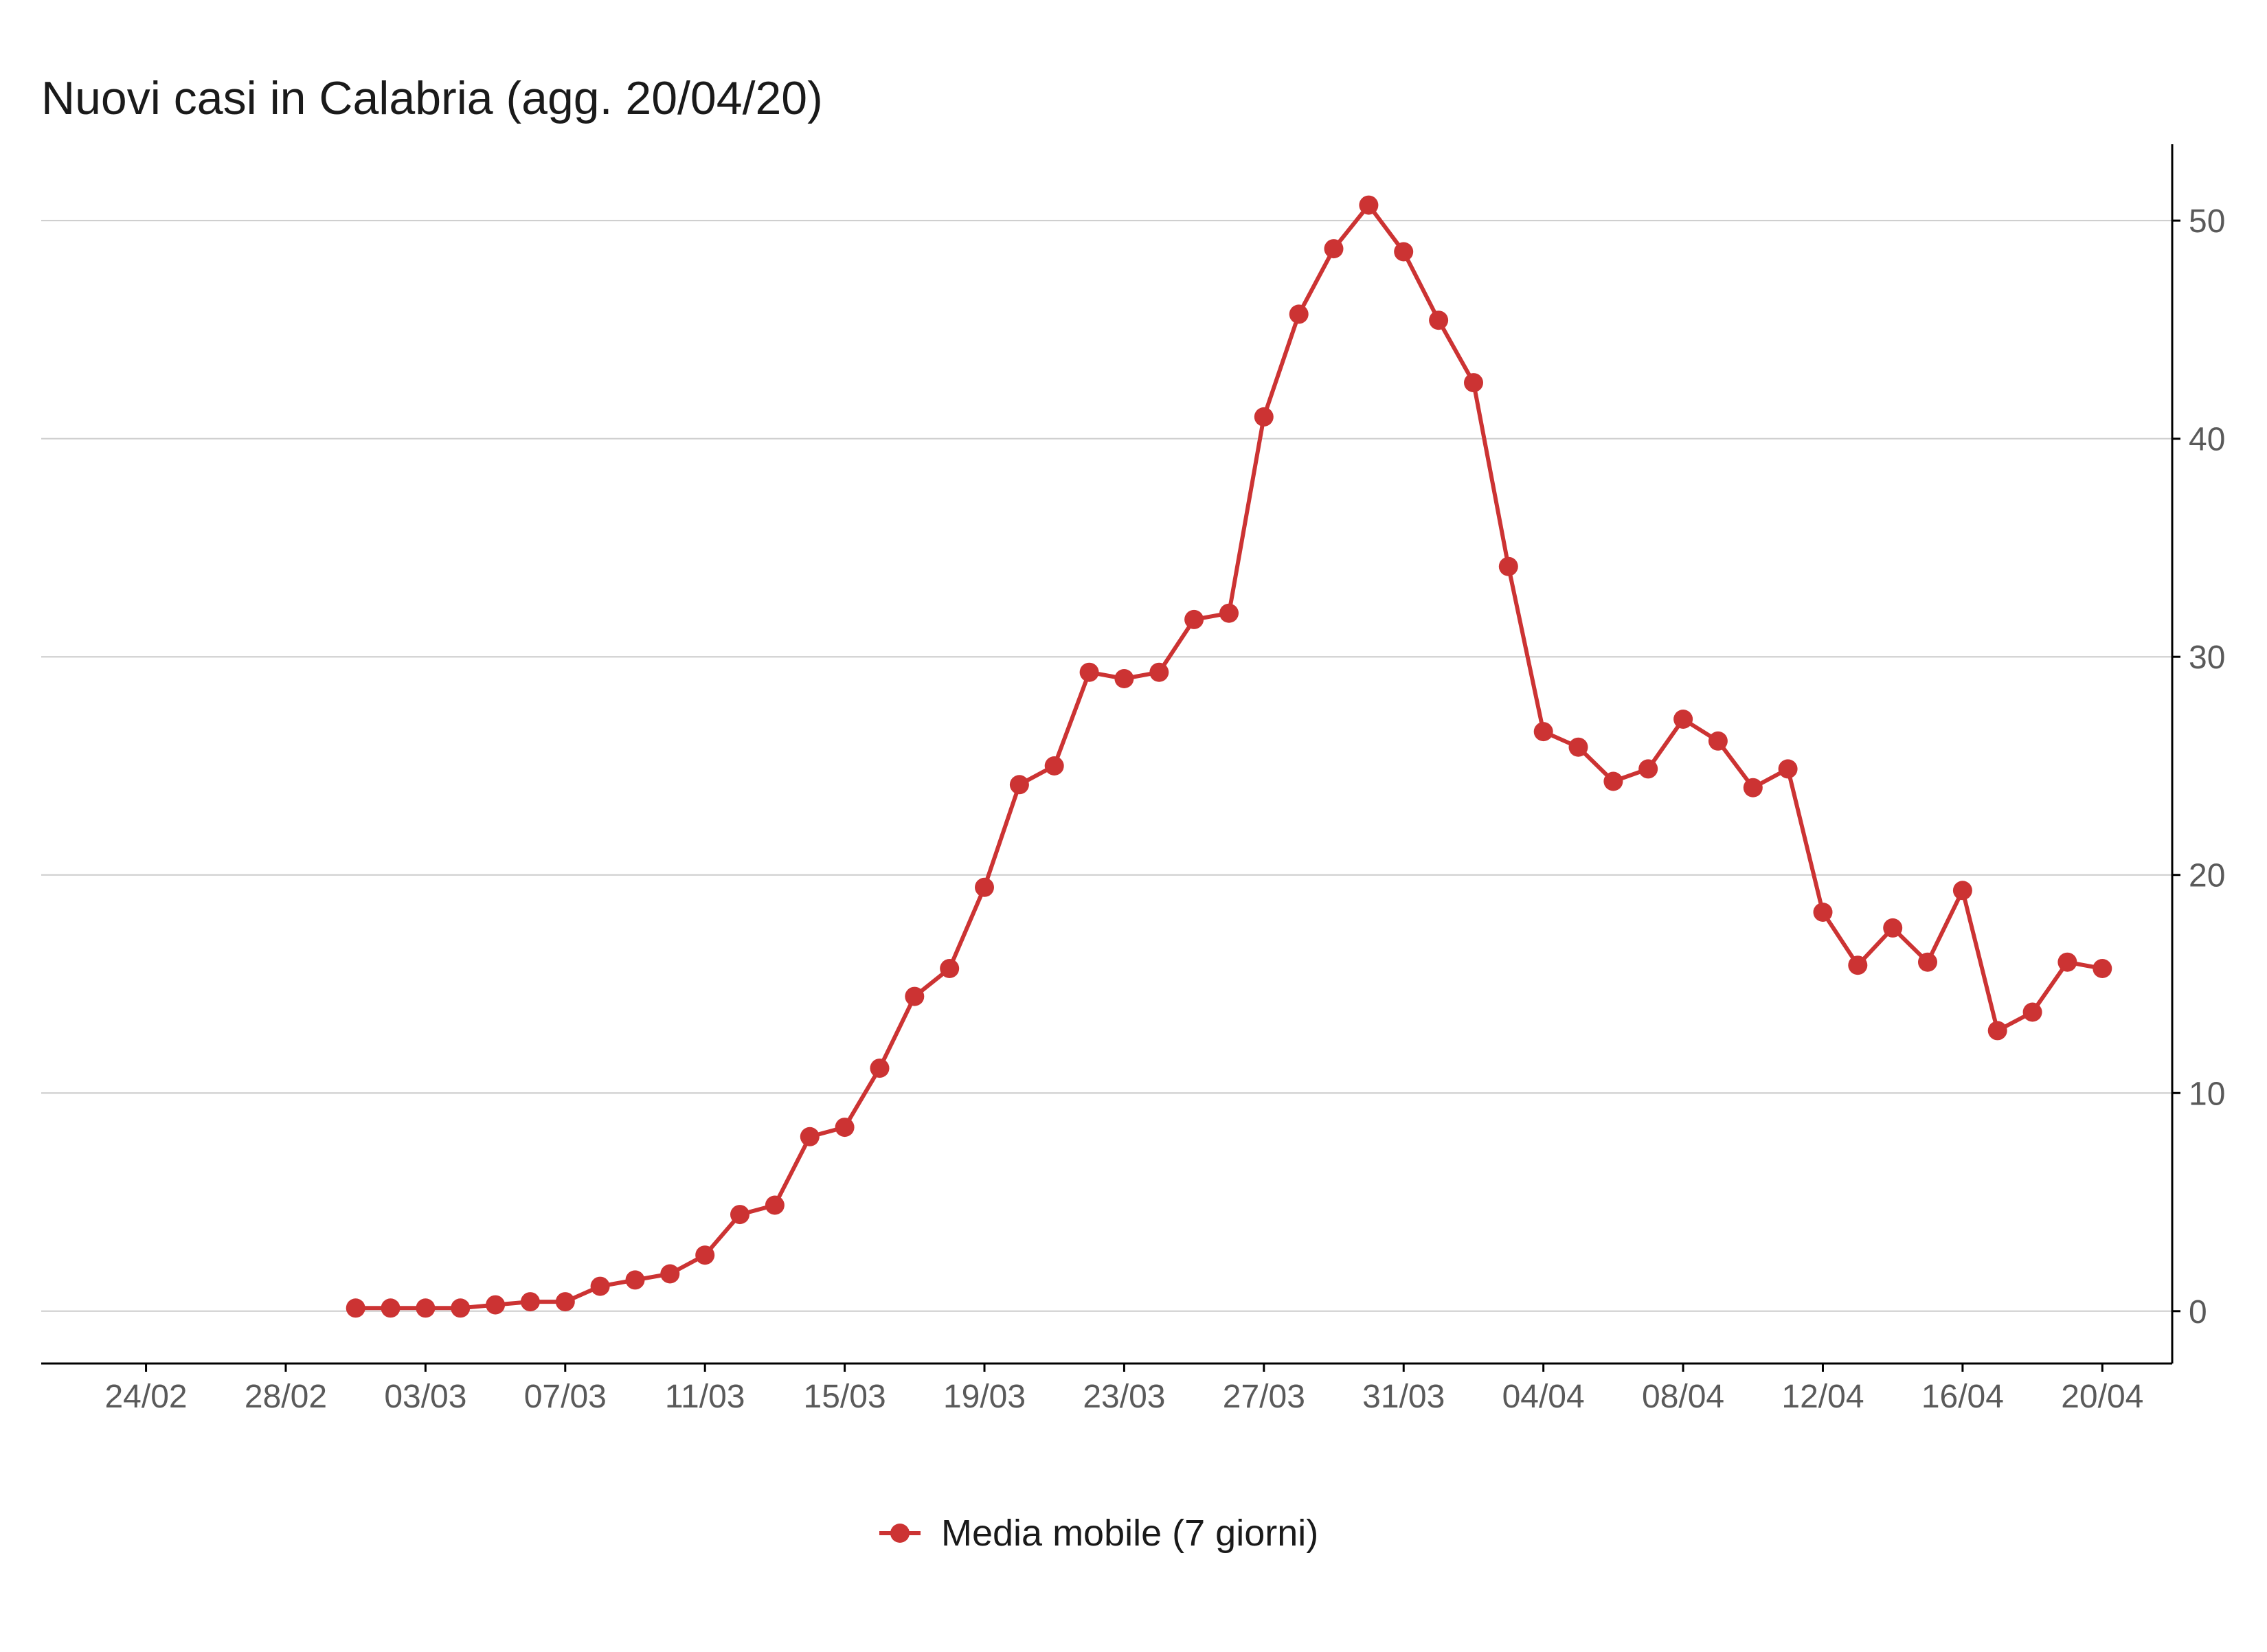 The image size is (2267, 1652). What do you see at coordinates (2207, 1094) in the screenshot?
I see `y-tick-label-10: 10` at bounding box center [2207, 1094].